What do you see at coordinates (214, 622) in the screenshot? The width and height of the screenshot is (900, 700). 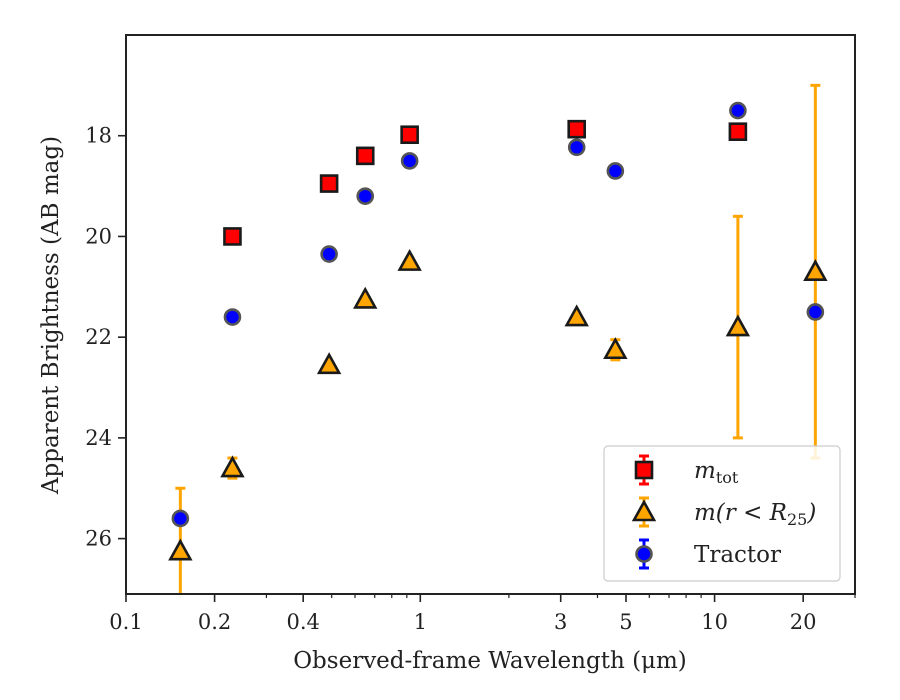 I see `x-tick-label: 0.2` at bounding box center [214, 622].